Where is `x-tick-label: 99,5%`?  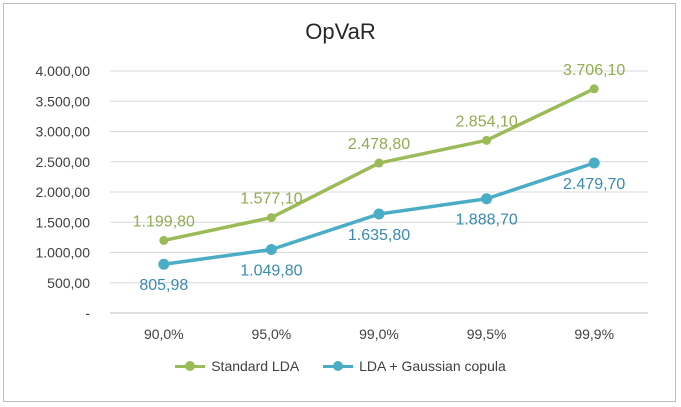
x-tick-label: 99,5% is located at coordinates (487, 334).